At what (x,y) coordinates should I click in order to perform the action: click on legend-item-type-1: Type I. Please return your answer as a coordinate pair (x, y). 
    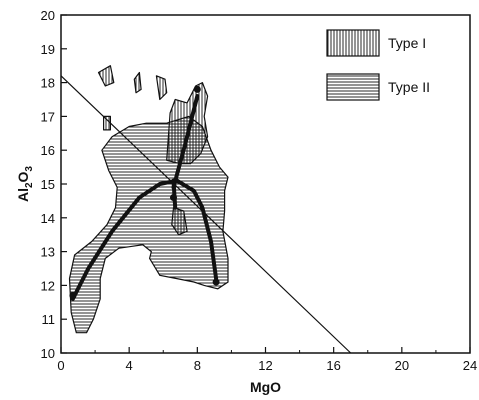
    Looking at the image, I should click on (376, 43).